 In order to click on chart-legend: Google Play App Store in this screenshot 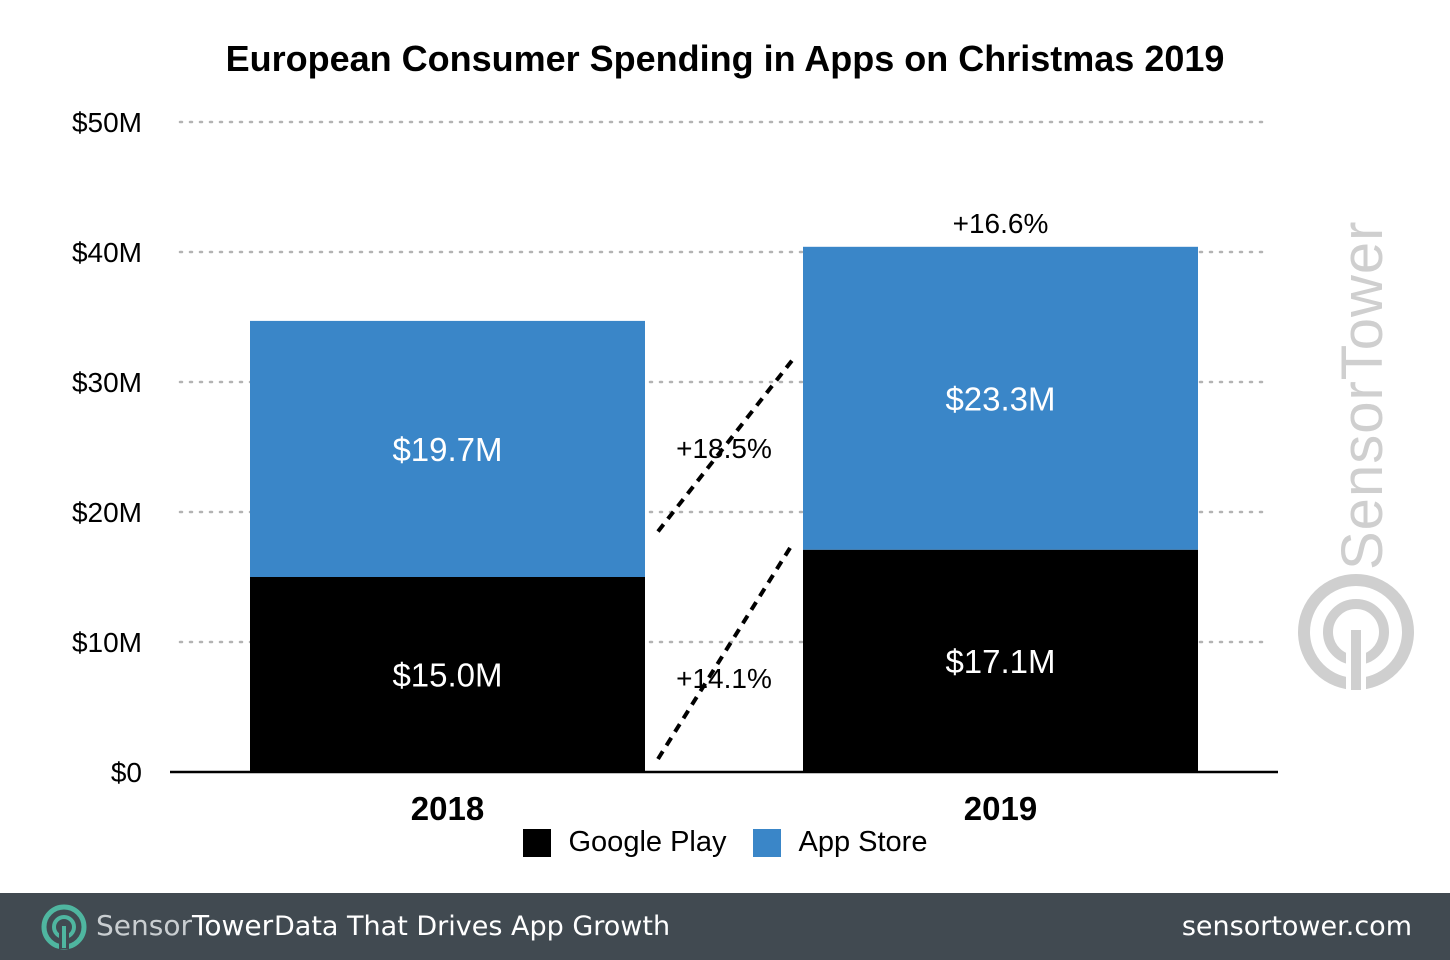, I will do `click(725, 842)`.